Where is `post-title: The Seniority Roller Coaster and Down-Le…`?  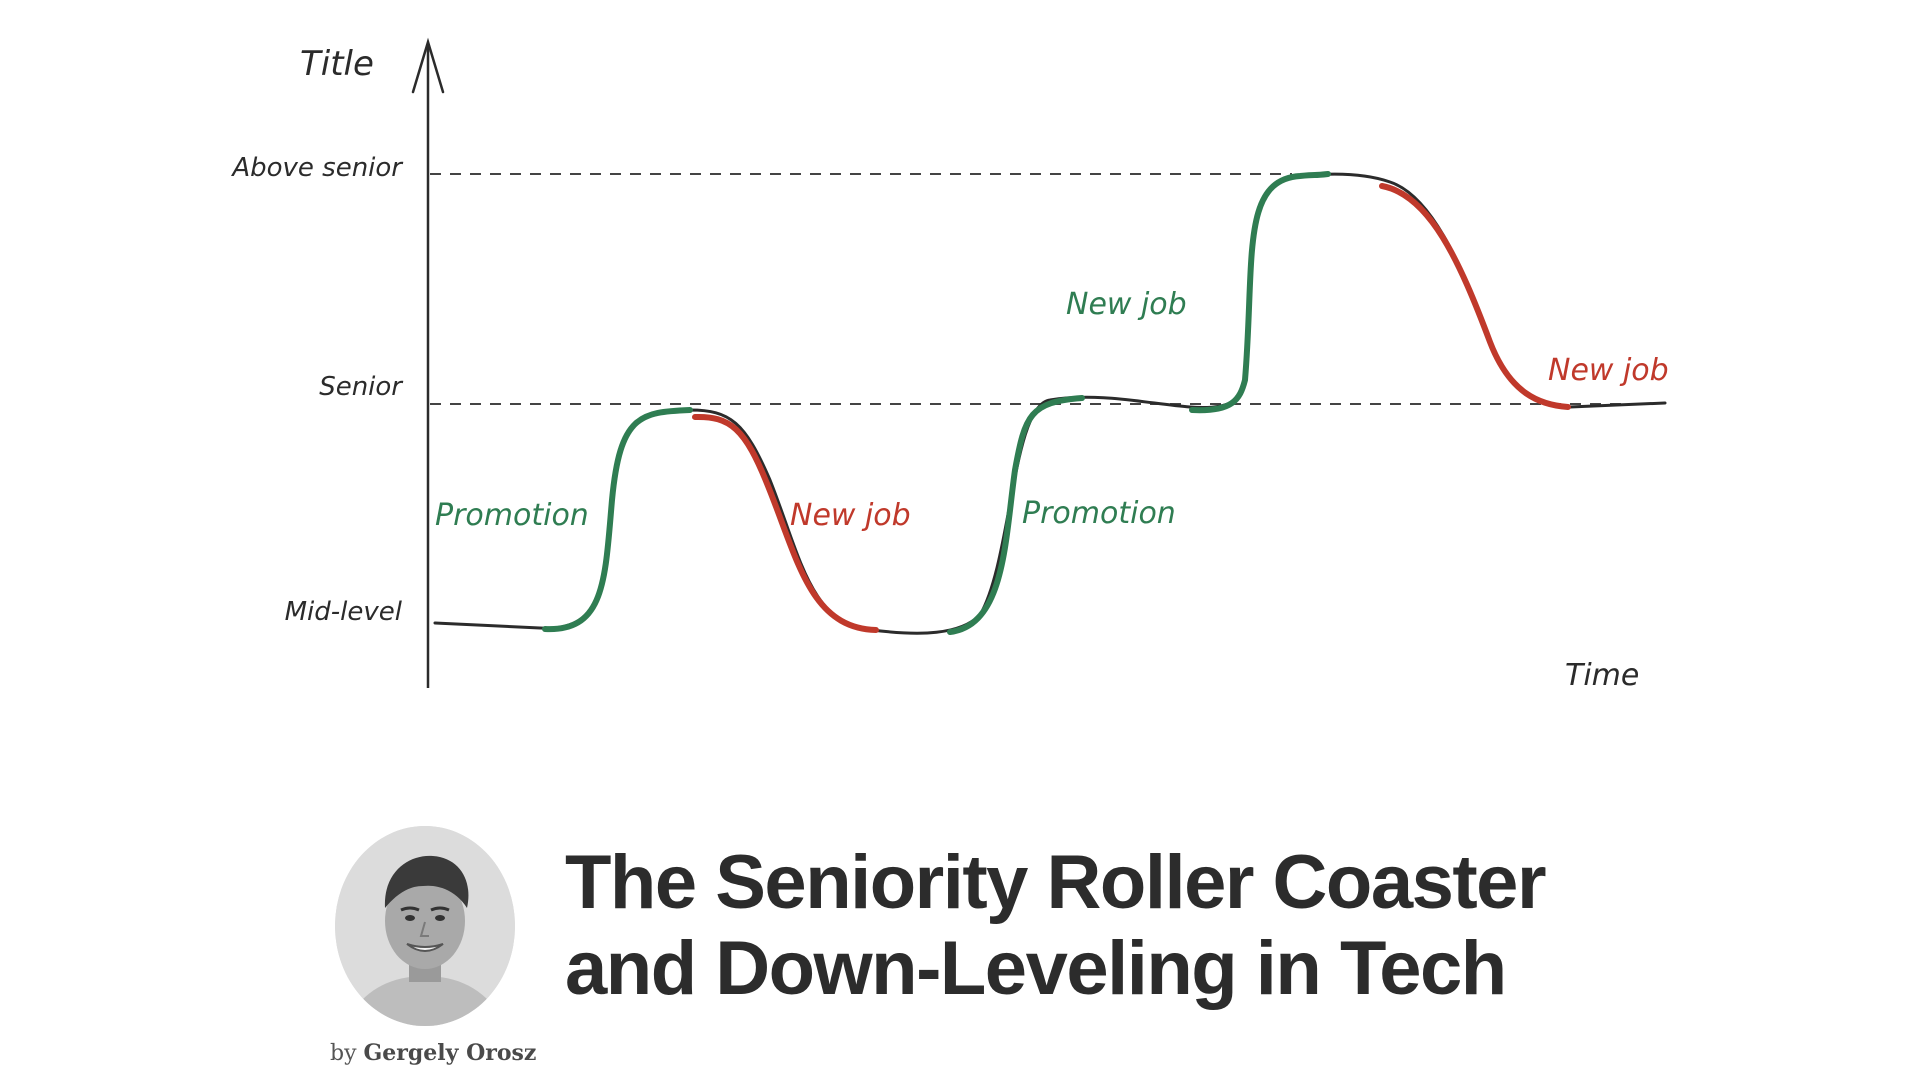
post-title: The Seniority Roller Coaster and Down-Le… is located at coordinates (1056, 926).